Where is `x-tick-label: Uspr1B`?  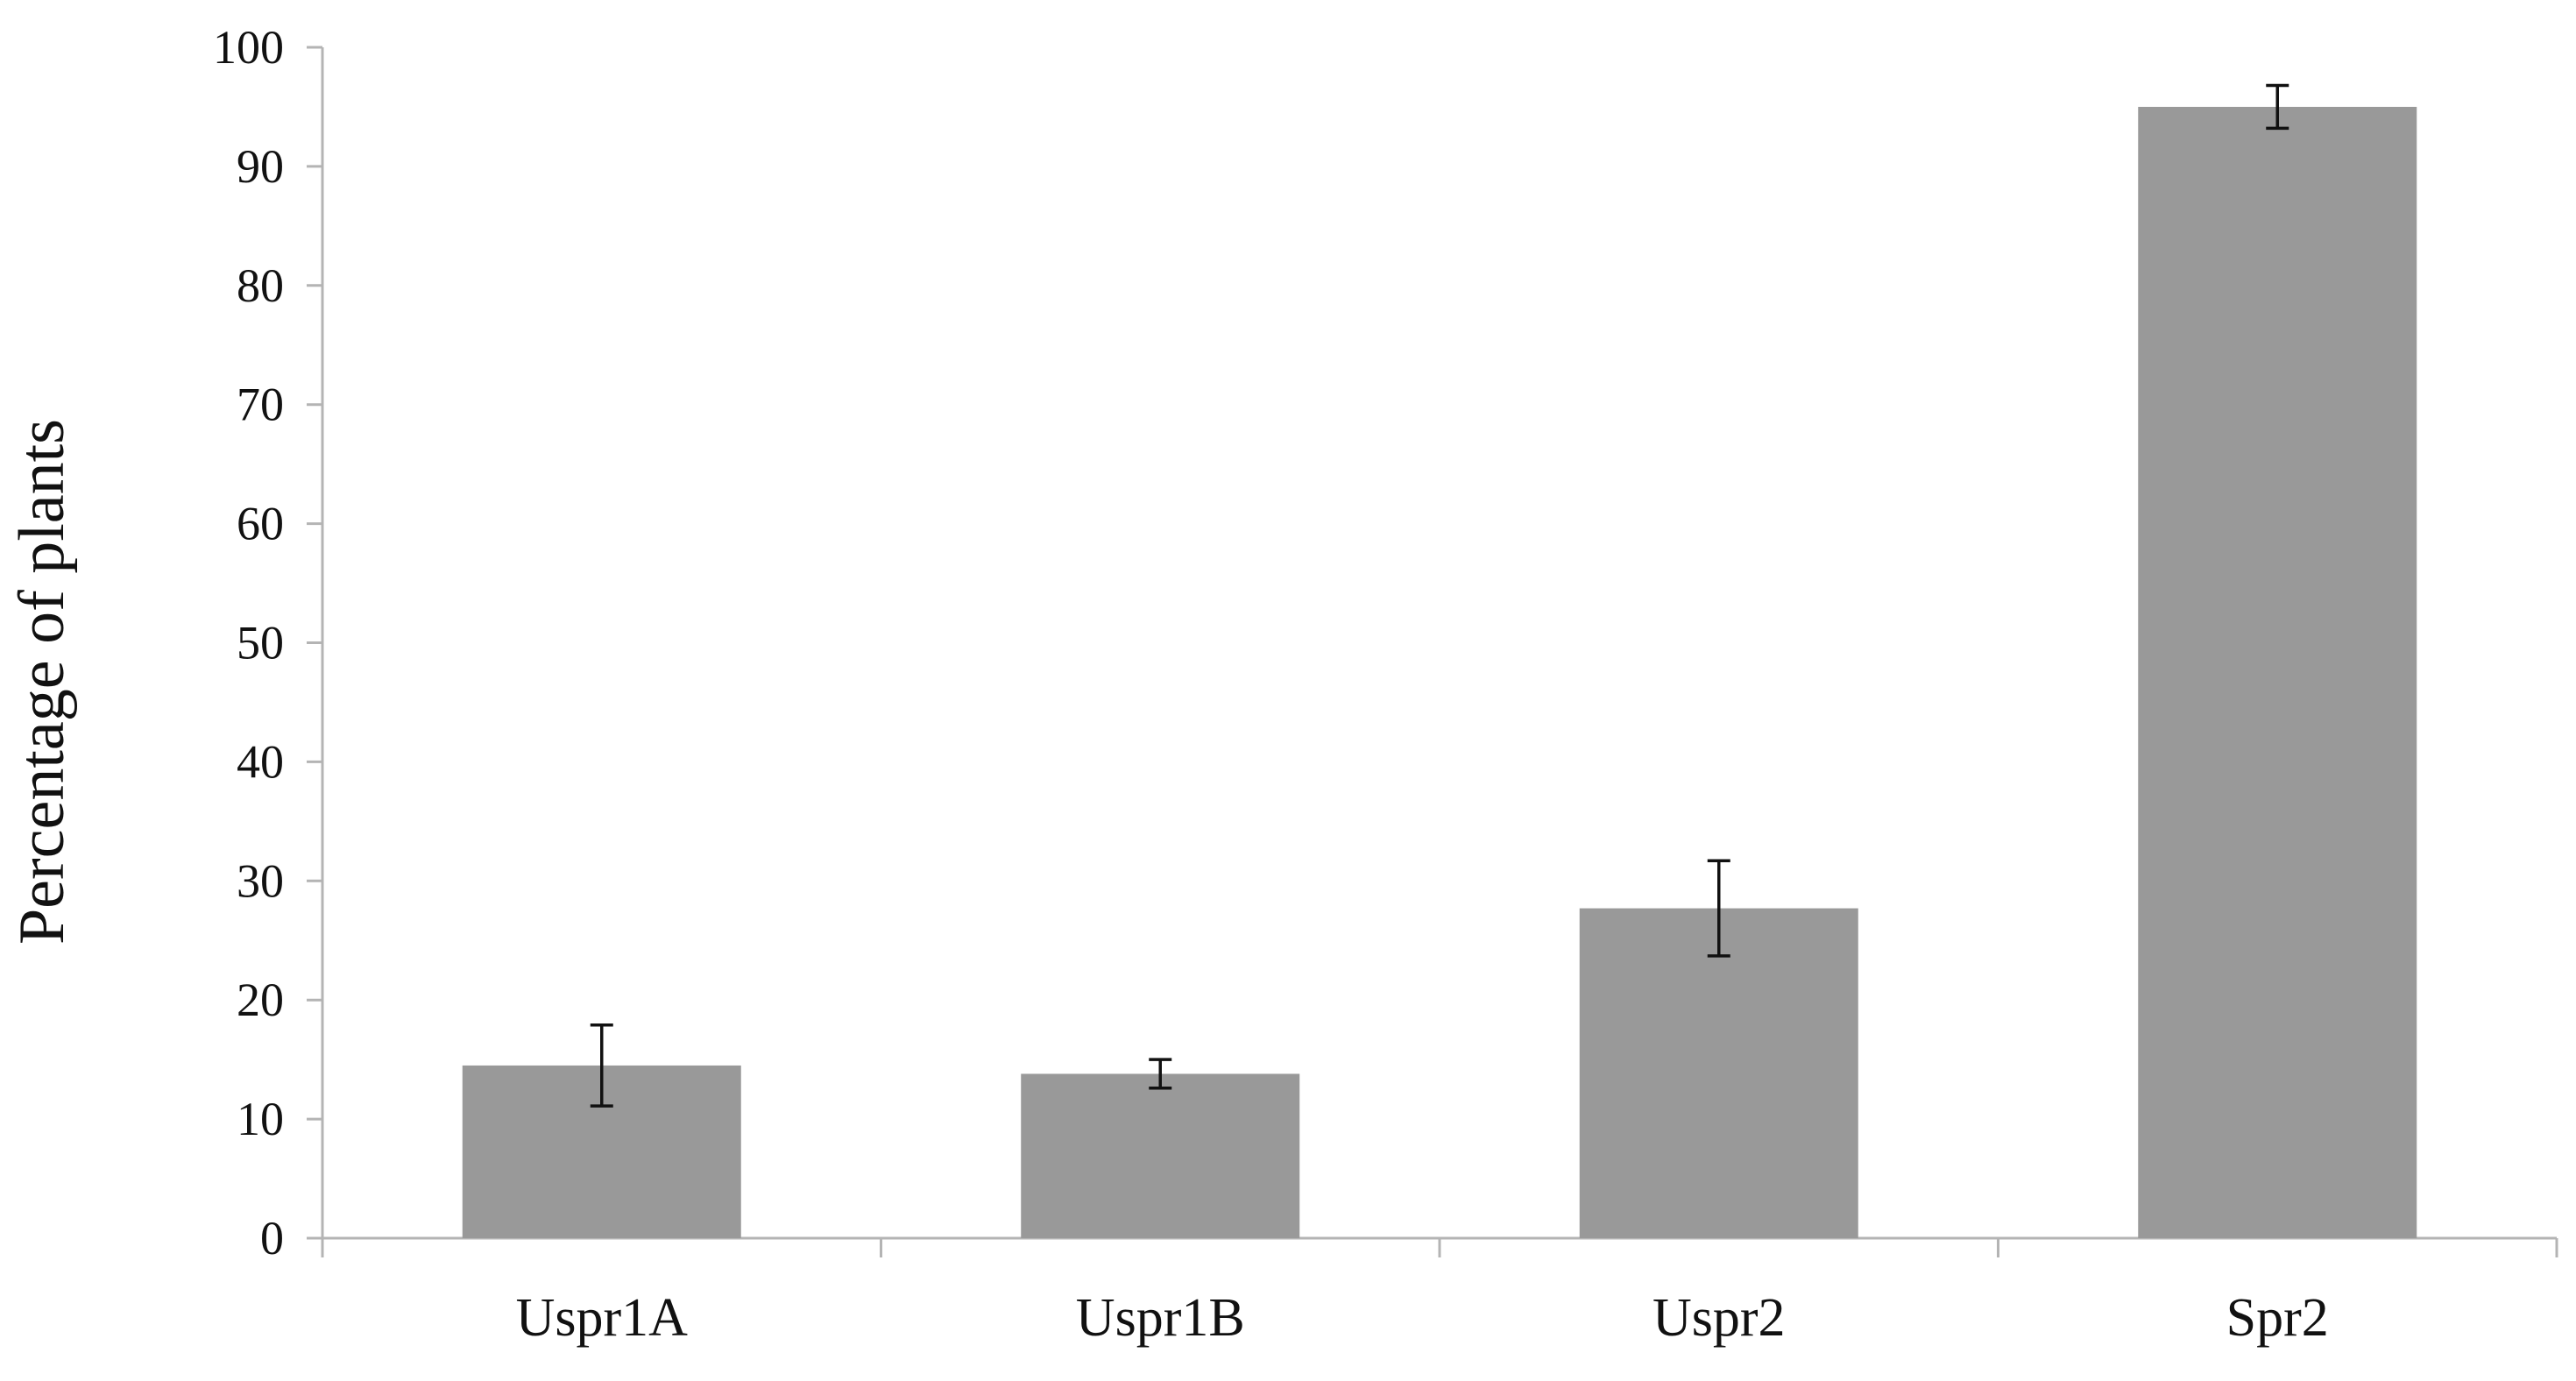 x-tick-label: Uspr1B is located at coordinates (1160, 1318).